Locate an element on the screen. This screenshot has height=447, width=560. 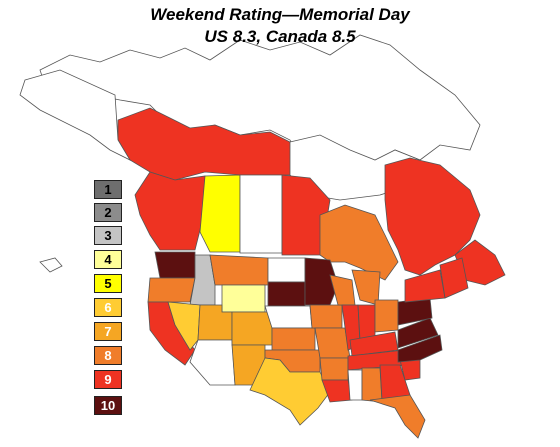
saskatchewan is located at coordinates (261, 214).